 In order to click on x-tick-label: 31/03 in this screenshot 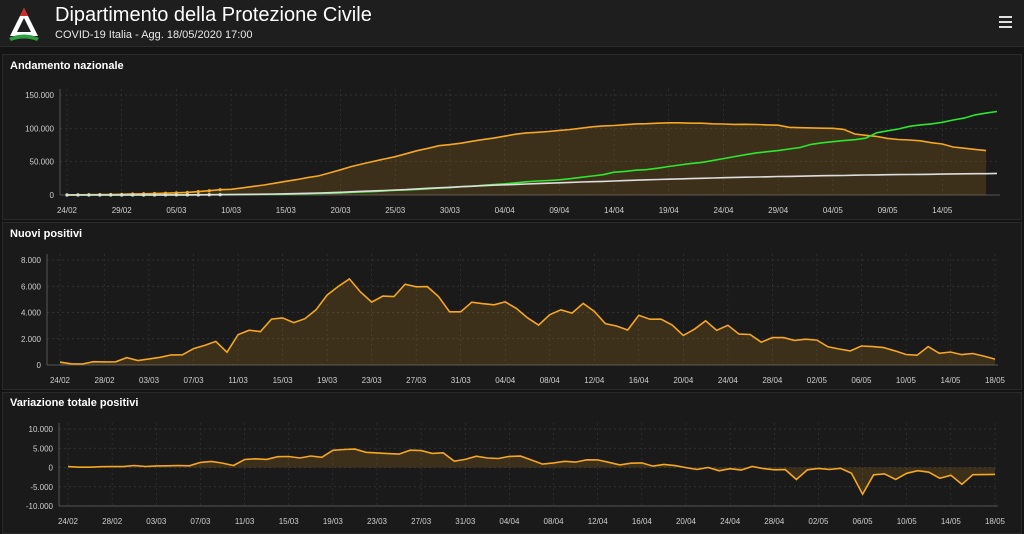, I will do `click(461, 380)`.